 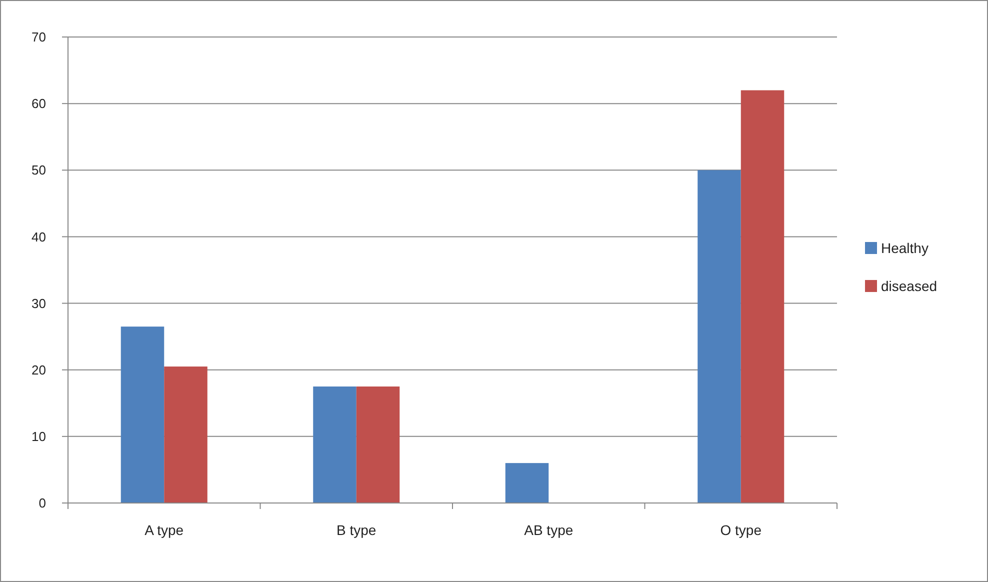 I want to click on y-tick-label: 10, so click(x=39, y=436).